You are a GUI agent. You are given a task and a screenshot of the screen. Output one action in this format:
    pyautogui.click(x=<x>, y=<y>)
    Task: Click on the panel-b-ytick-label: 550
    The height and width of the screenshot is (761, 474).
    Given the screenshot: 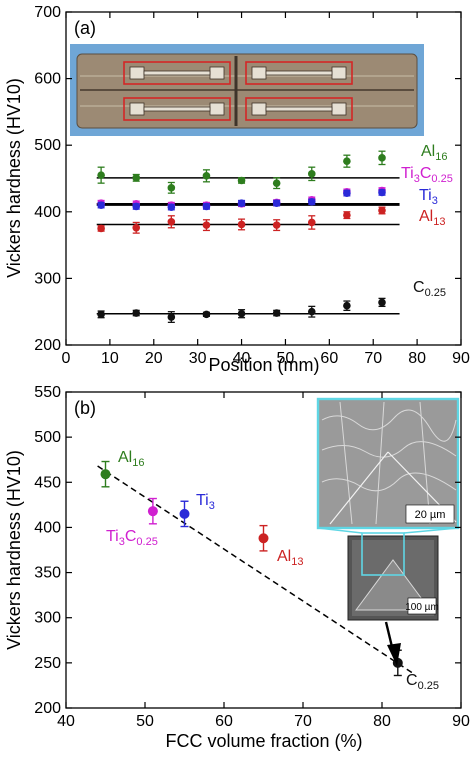 What is the action you would take?
    pyautogui.click(x=47, y=392)
    